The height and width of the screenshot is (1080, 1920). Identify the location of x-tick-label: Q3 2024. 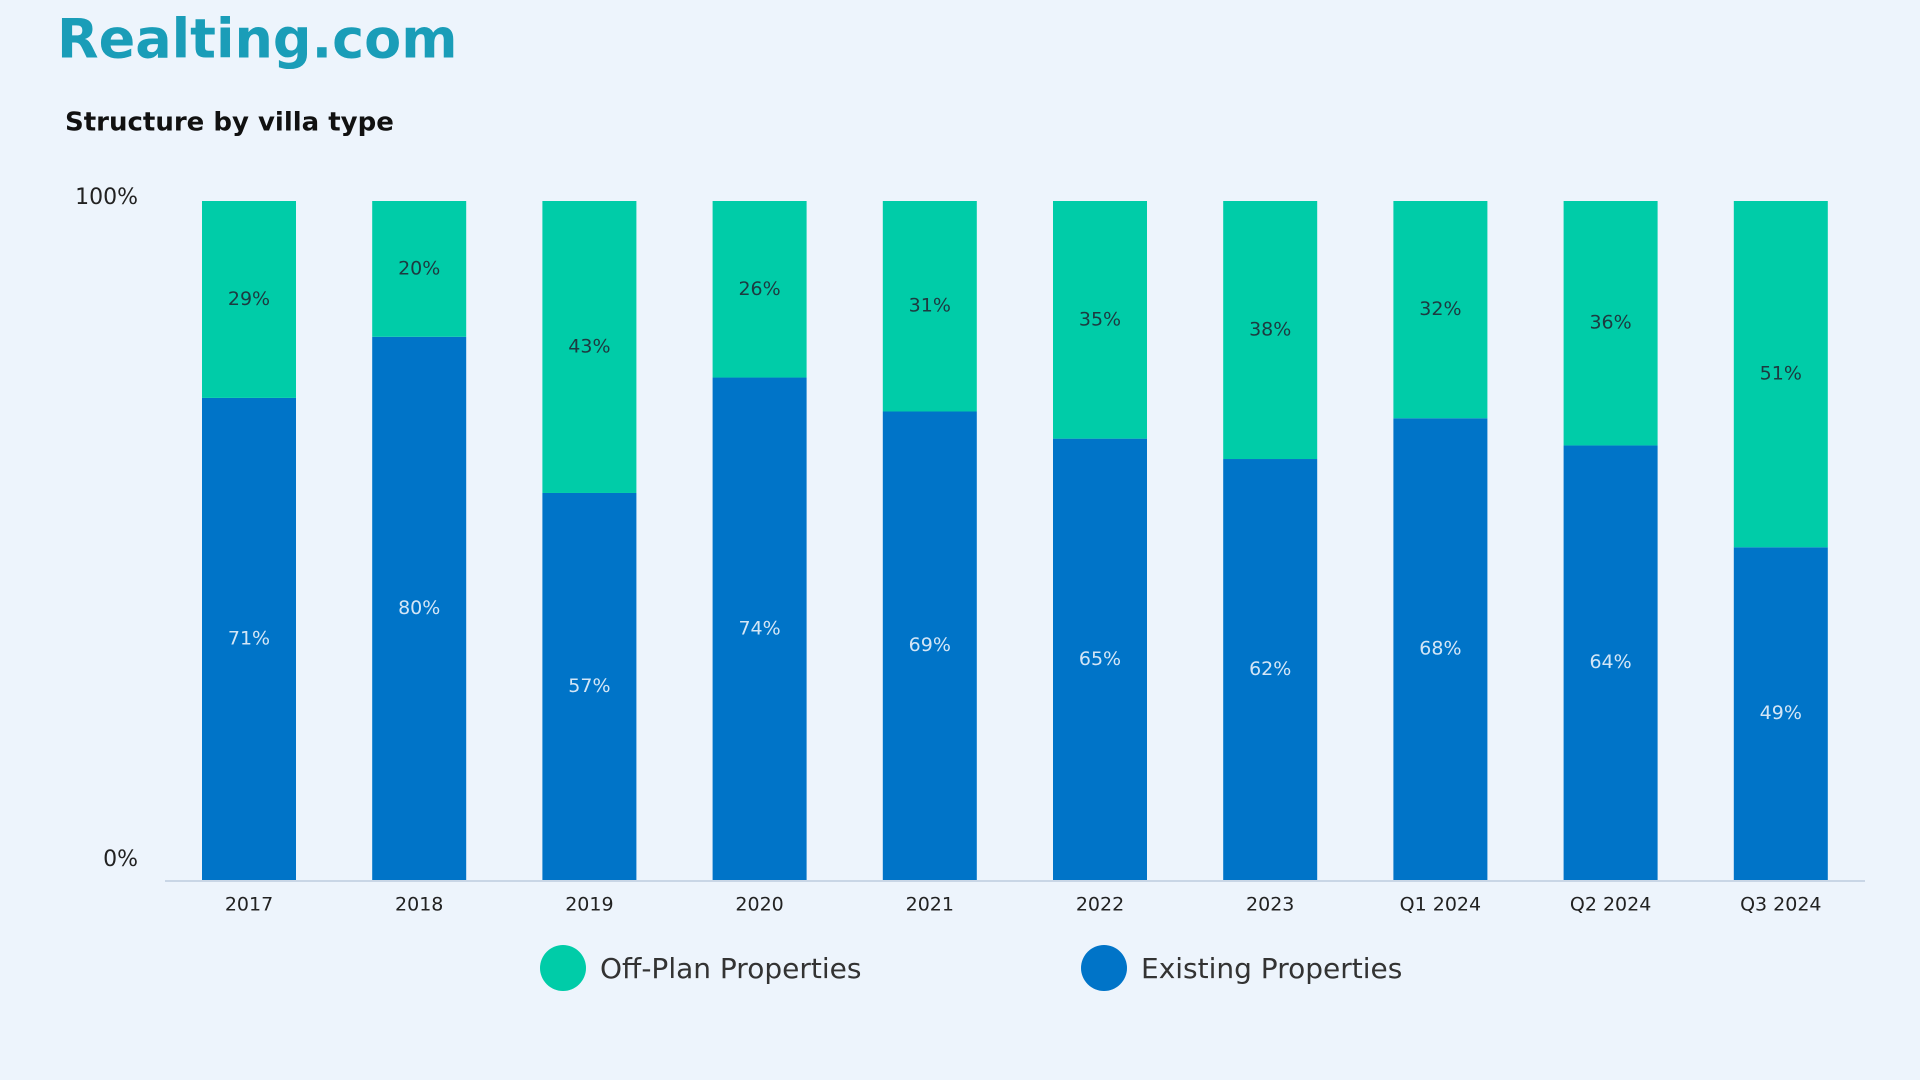
(1780, 905).